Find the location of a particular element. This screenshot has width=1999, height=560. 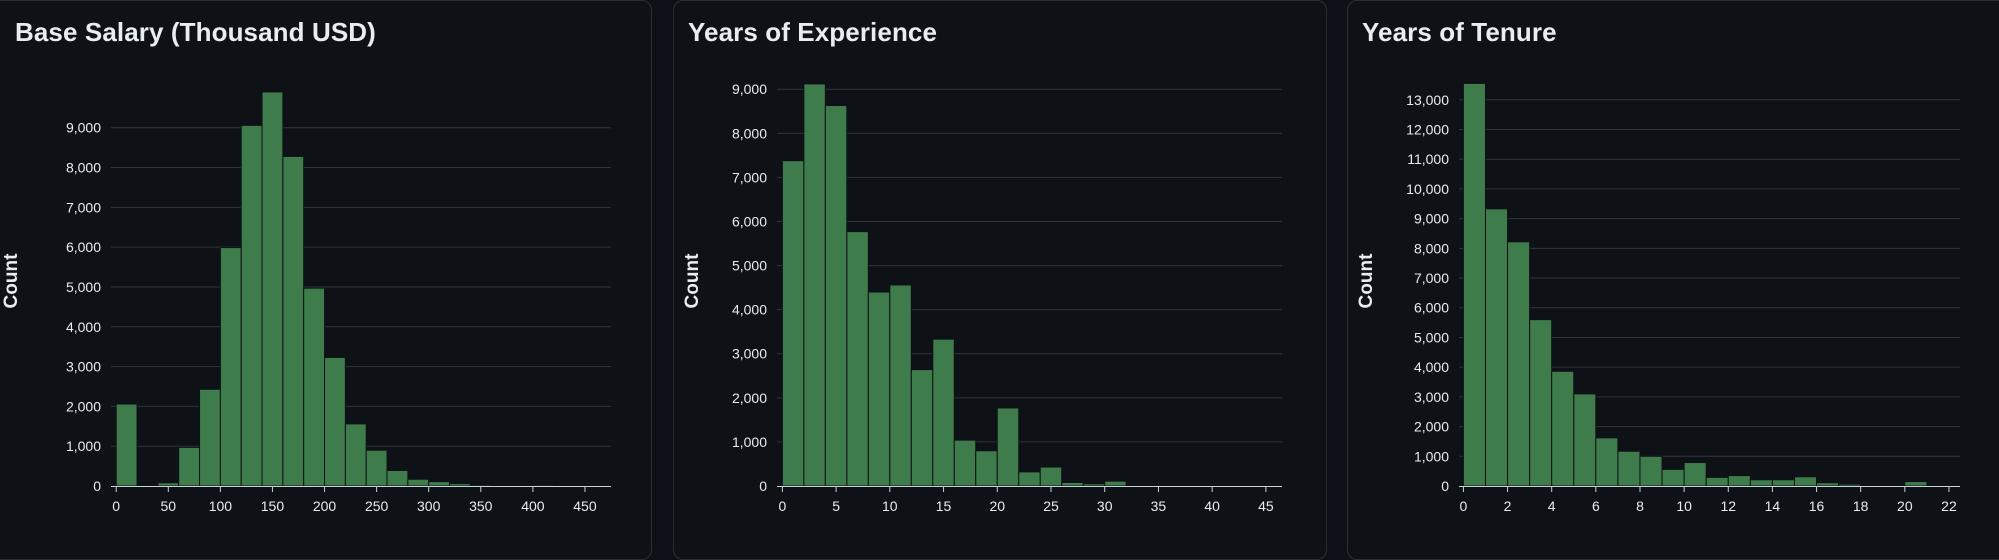

x-tick-label: 200 is located at coordinates (325, 506).